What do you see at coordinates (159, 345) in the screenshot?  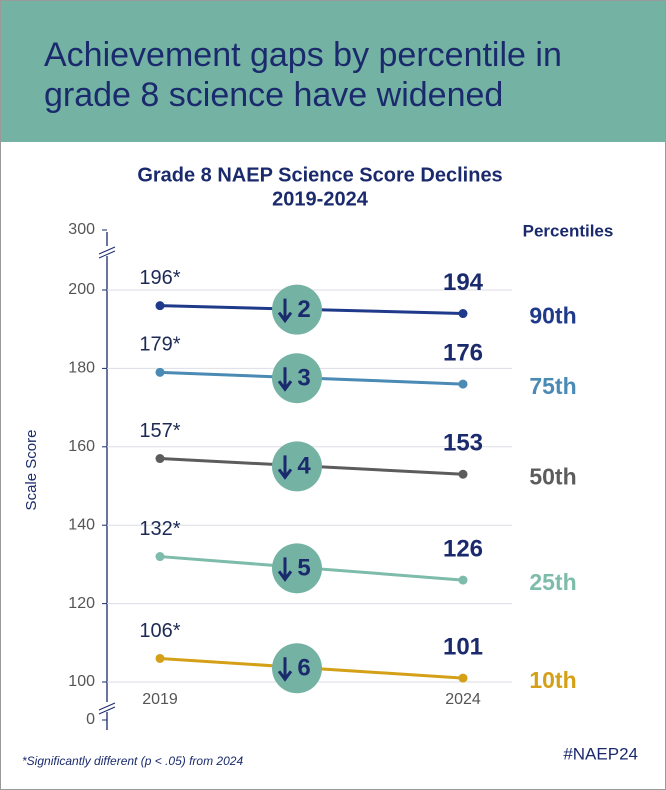 I see `value-label: 179*` at bounding box center [159, 345].